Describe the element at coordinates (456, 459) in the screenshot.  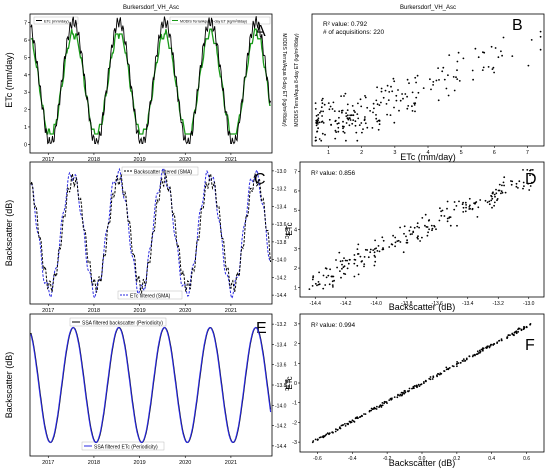
I see `x-tick-label: 0.2` at that location.